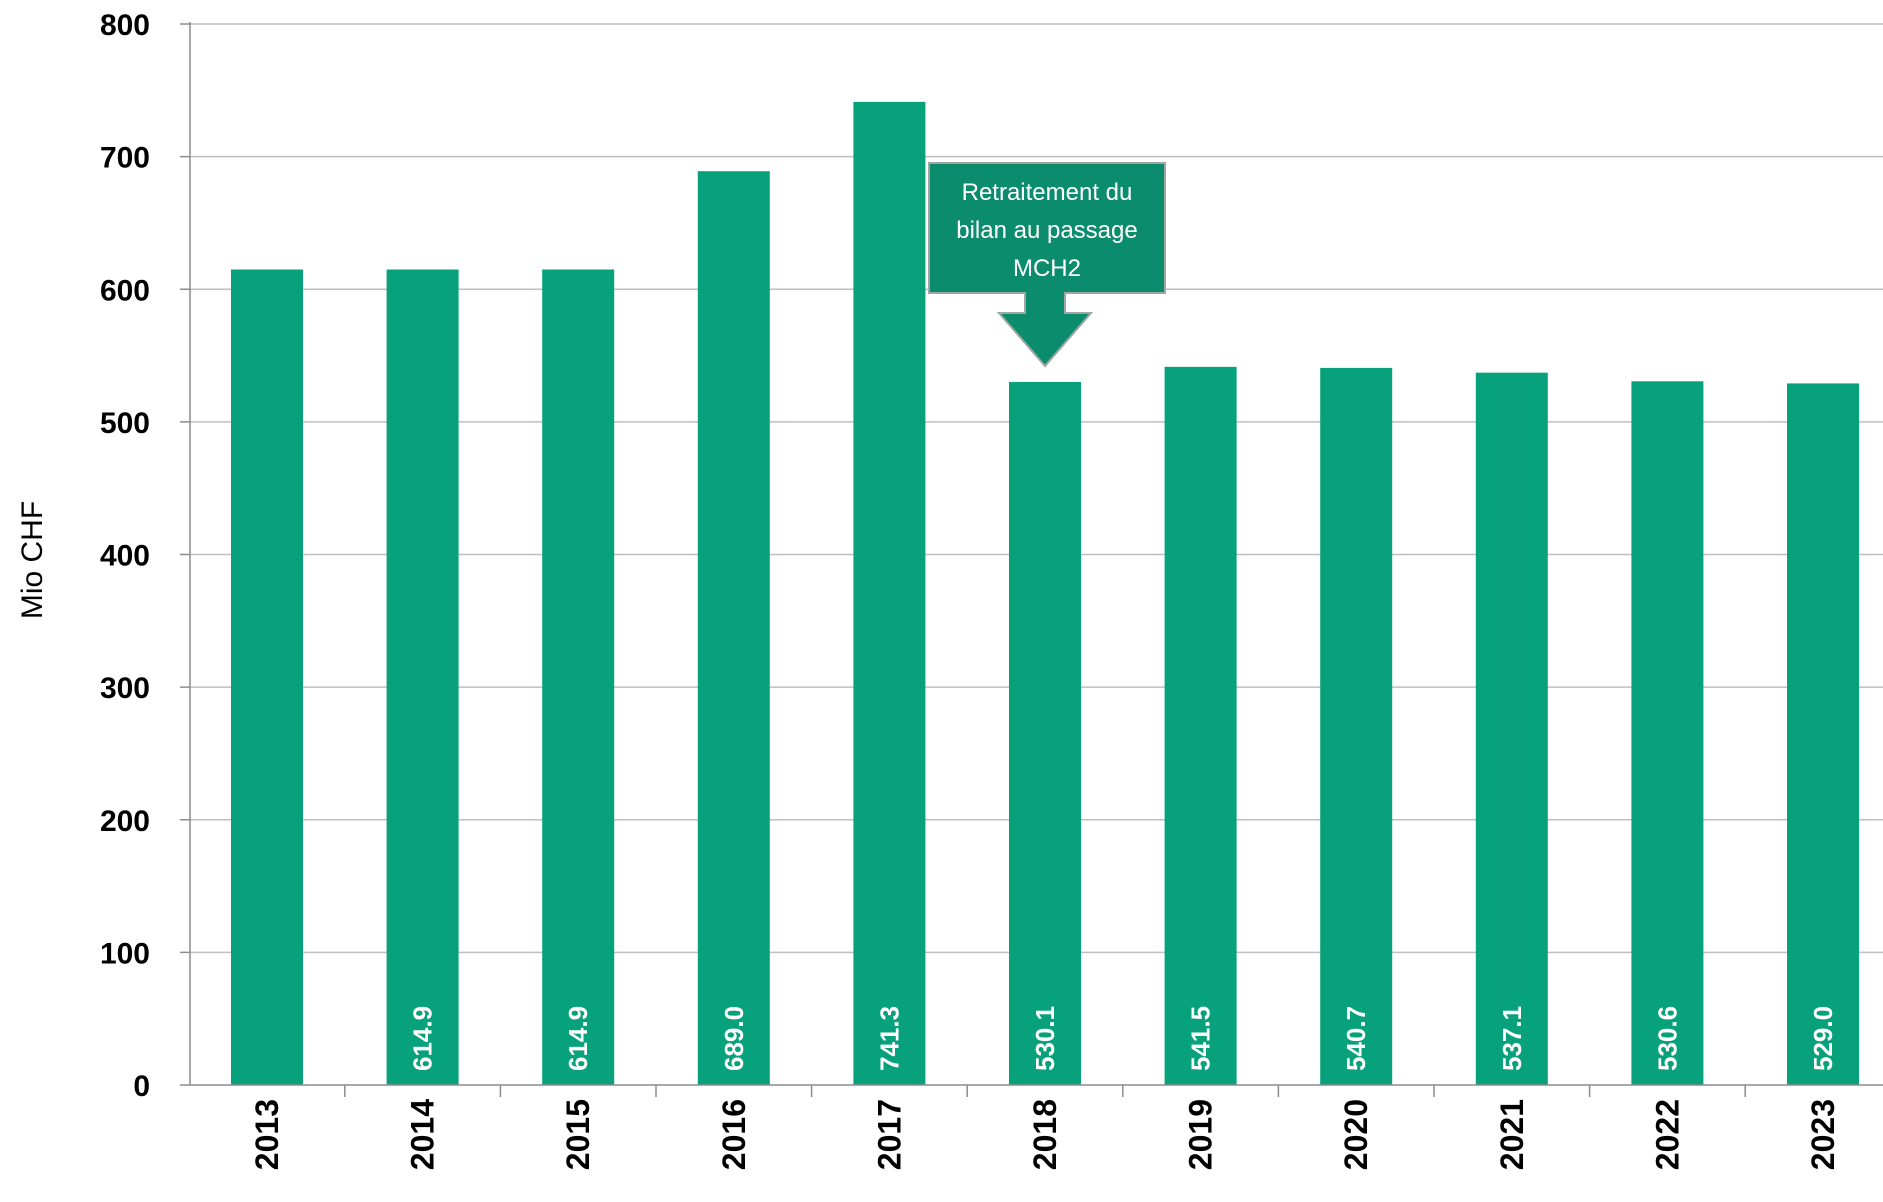 This screenshot has height=1202, width=1883. What do you see at coordinates (125, 556) in the screenshot?
I see `y-tick-label: 400` at bounding box center [125, 556].